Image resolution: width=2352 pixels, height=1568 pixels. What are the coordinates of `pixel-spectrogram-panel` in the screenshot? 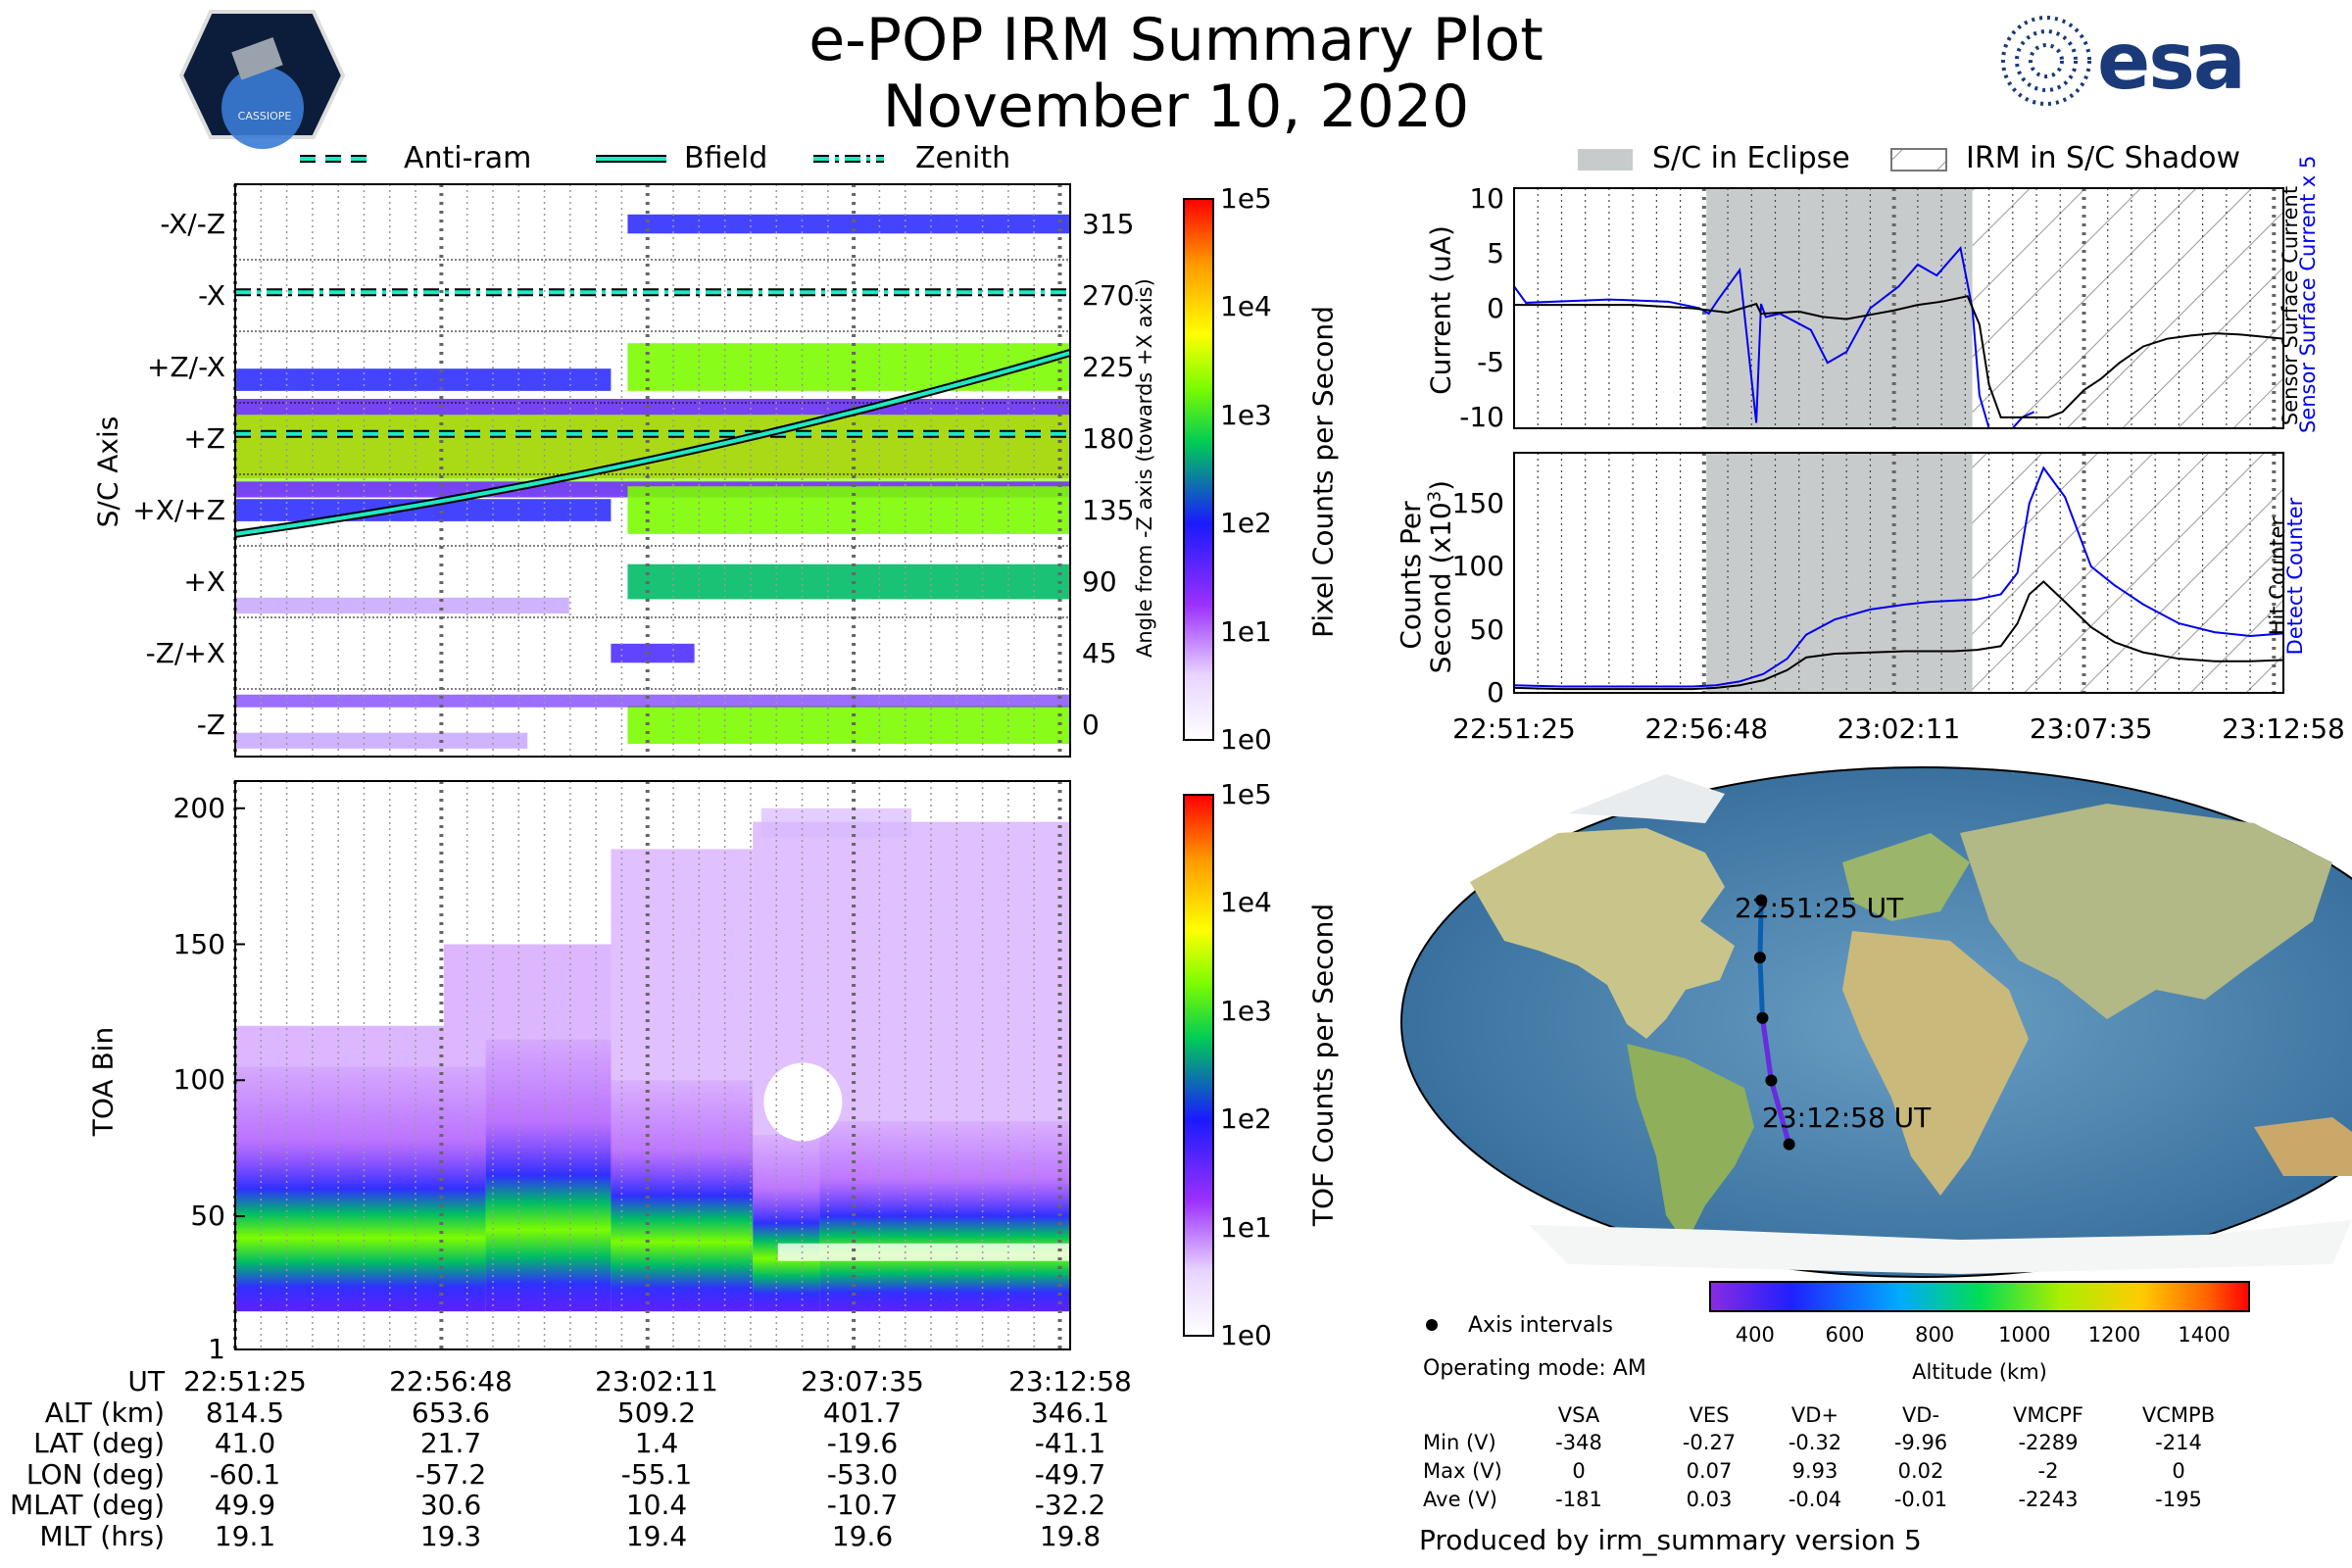 It's located at (652, 470).